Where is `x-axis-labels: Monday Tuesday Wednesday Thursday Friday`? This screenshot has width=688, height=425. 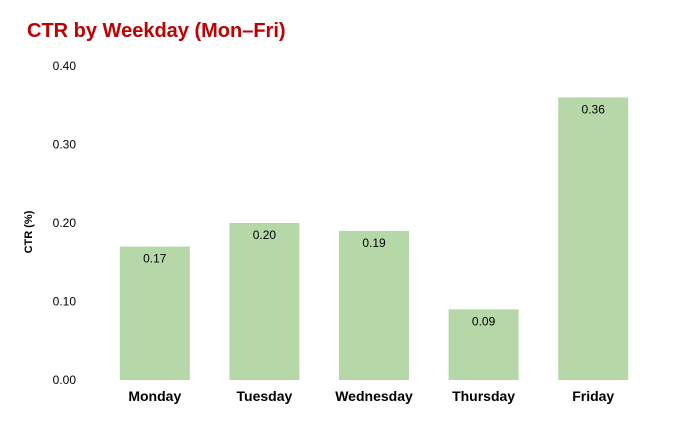 x-axis-labels: Monday Tuesday Wednesday Thursday Friday is located at coordinates (371, 396).